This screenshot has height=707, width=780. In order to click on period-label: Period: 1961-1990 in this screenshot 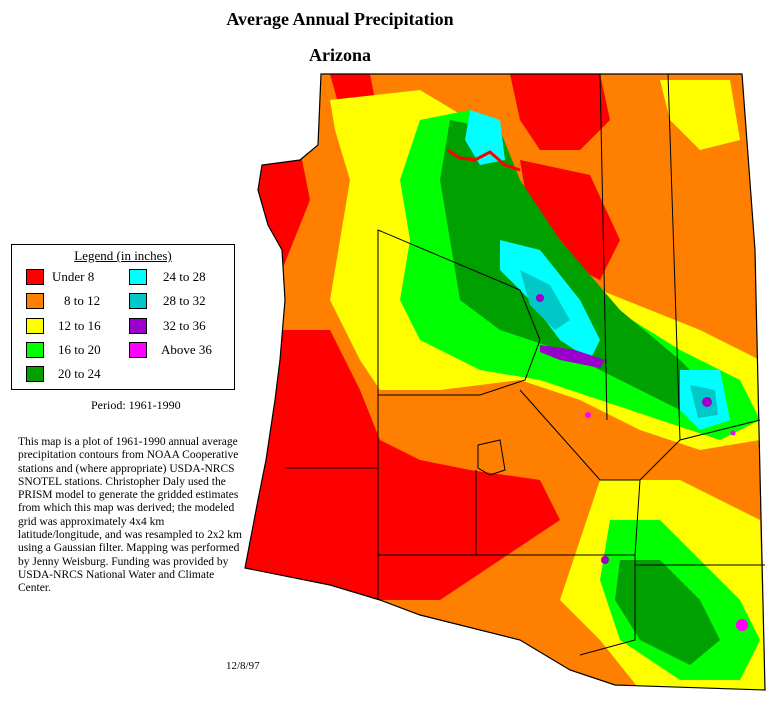, I will do `click(136, 405)`.